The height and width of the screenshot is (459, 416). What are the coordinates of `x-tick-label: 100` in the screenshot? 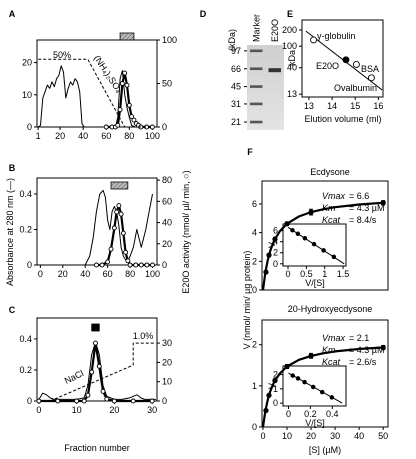 It's located at (152, 274).